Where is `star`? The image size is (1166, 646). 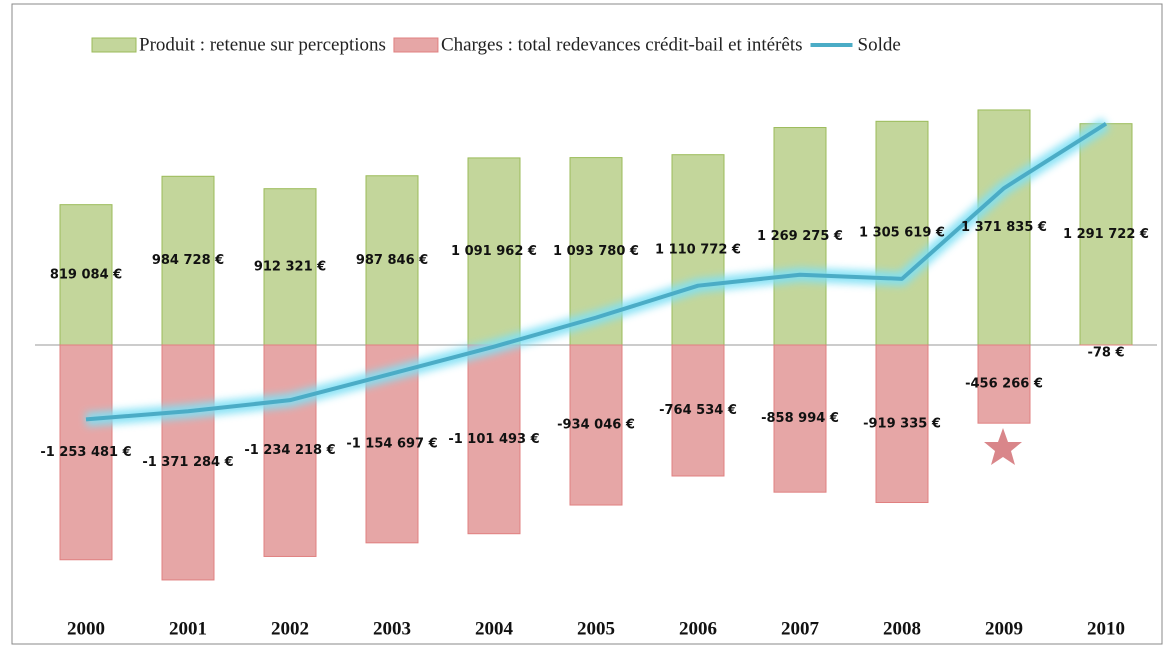
star is located at coordinates (1003, 446).